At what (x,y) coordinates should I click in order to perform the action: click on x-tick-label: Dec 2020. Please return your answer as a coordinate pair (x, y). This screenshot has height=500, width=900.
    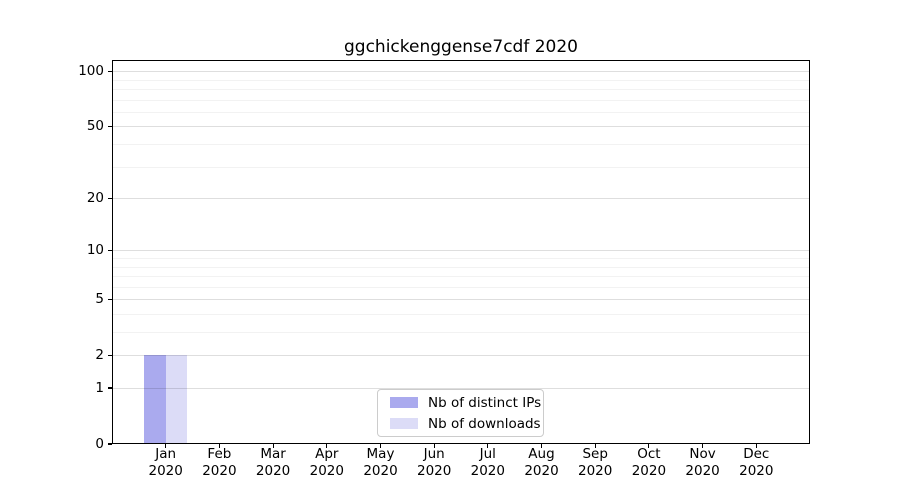
    Looking at the image, I should click on (756, 463).